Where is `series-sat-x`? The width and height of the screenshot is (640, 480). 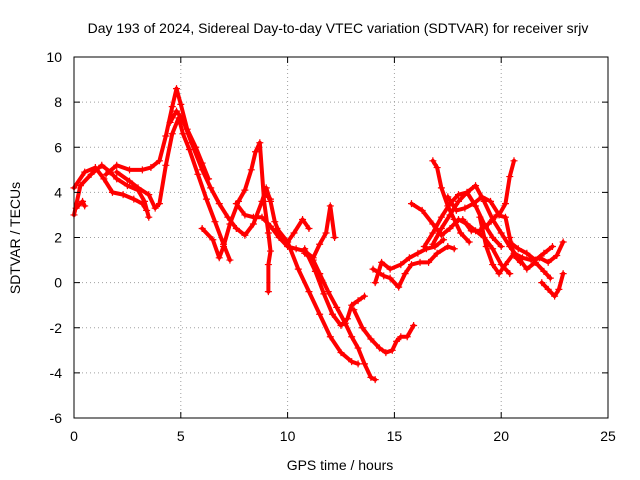
series-sat-x is located at coordinates (531, 251).